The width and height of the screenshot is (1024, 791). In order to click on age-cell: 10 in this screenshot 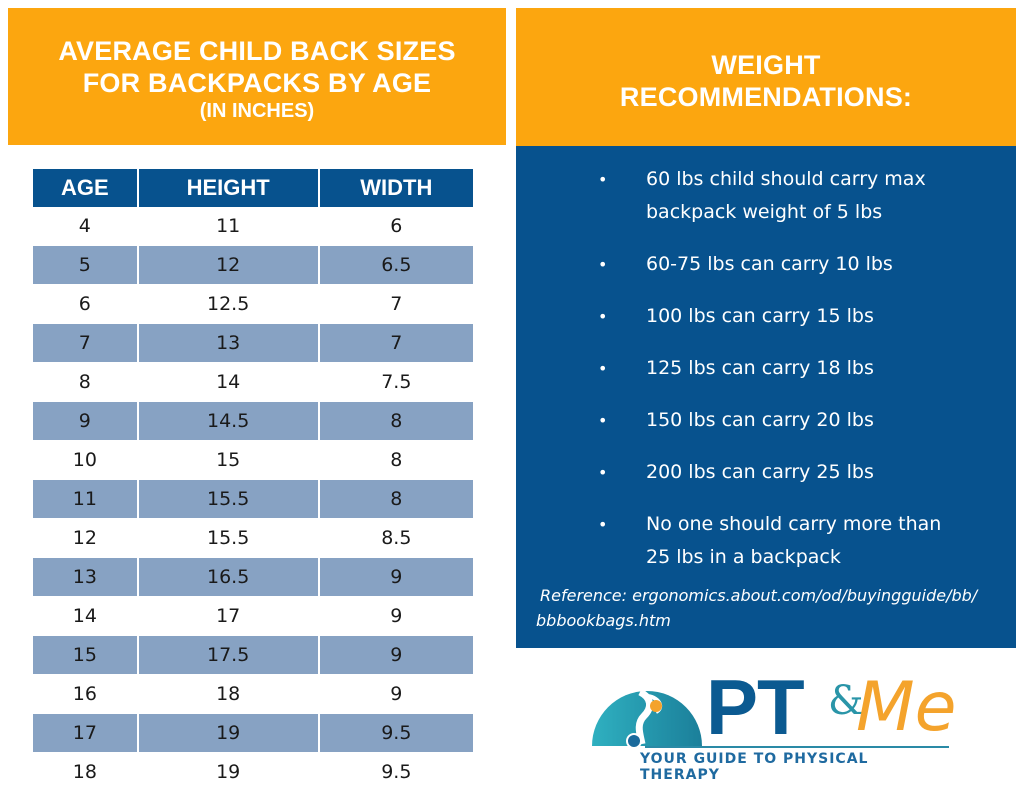, I will do `click(84, 460)`.